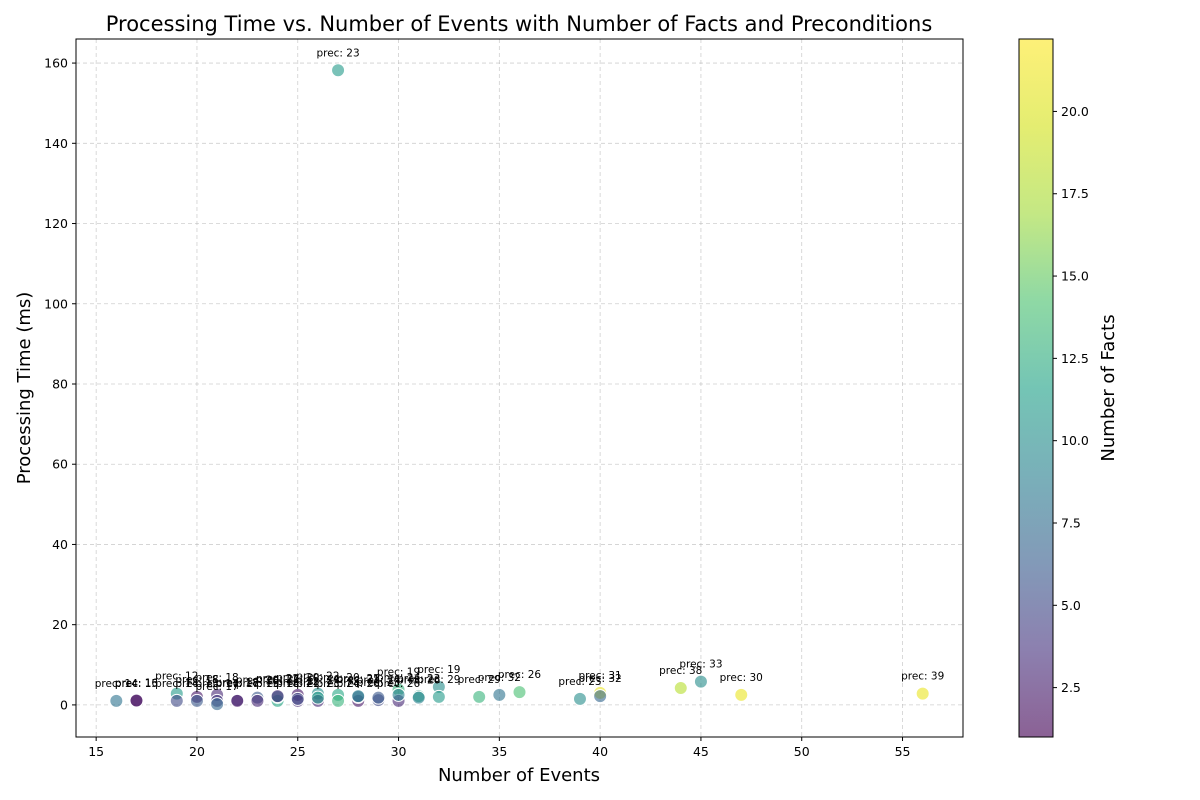 This screenshot has width=1200, height=800. What do you see at coordinates (1075, 440) in the screenshot?
I see `colorbar-tick-label: 10.0` at bounding box center [1075, 440].